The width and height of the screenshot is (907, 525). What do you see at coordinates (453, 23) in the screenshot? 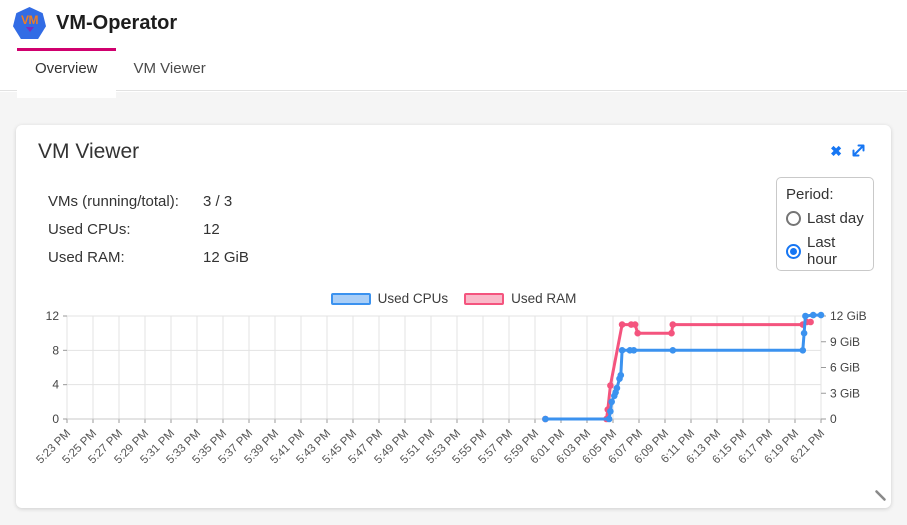
I see `app-header: VM VM-Operator` at bounding box center [453, 23].